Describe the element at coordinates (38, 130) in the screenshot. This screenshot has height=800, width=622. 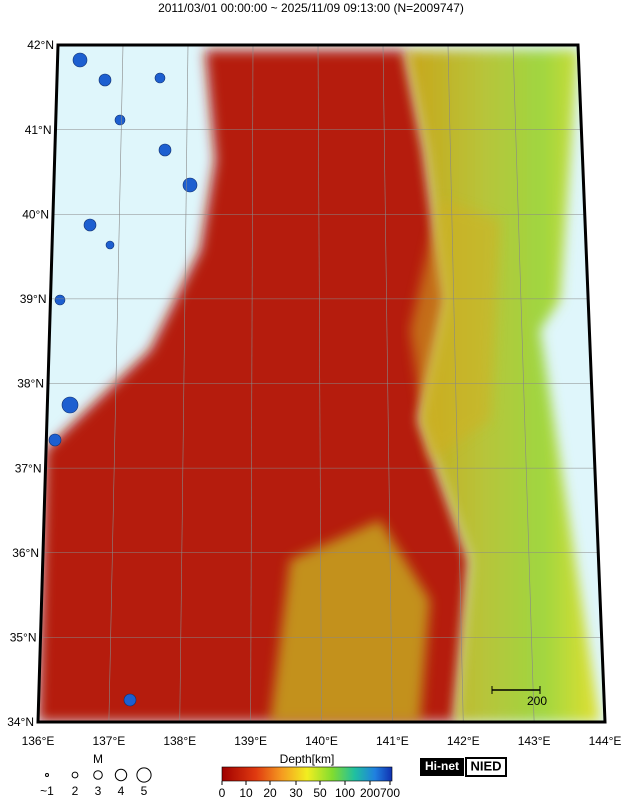
I see `latitude-label: 41°N` at that location.